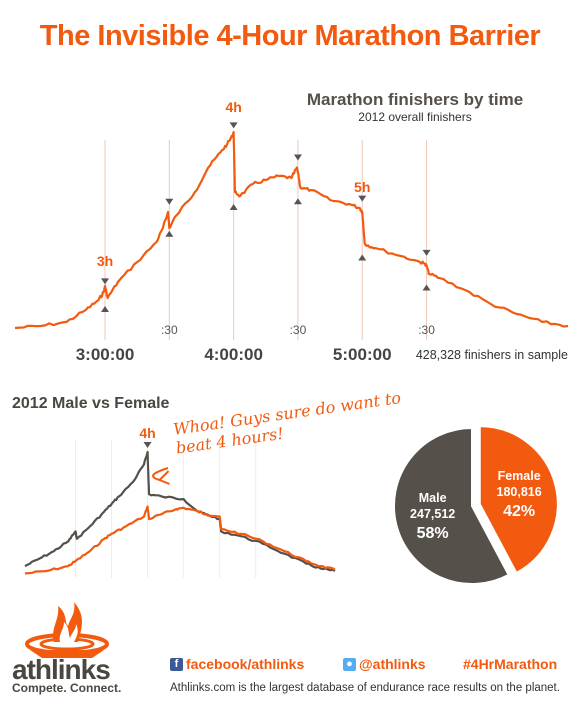  Describe the element at coordinates (491, 355) in the screenshot. I see `sample-size-note: 428,328 finishers in sample` at that location.